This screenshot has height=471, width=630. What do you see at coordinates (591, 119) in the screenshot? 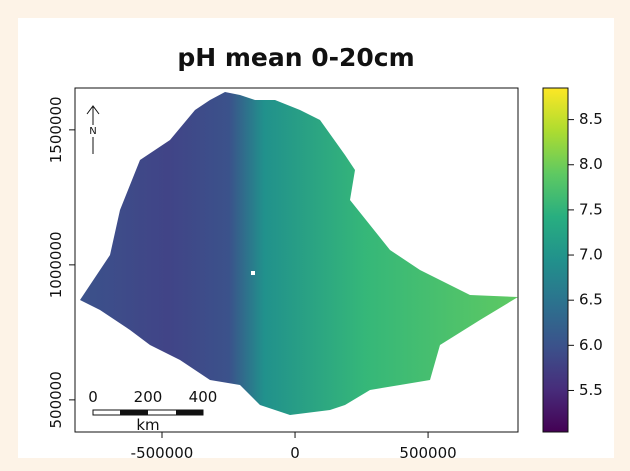
I see `colorbar-tick-label: 8.5` at bounding box center [591, 119].